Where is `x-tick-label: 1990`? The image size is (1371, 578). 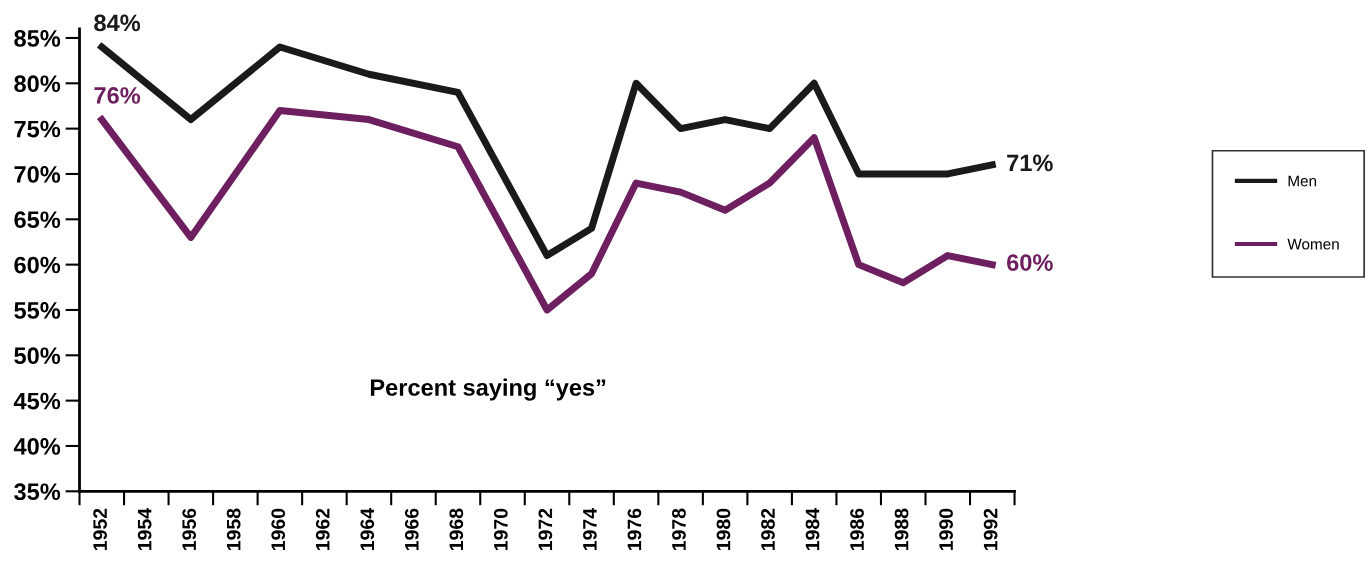 x-tick-label: 1990 is located at coordinates (946, 529).